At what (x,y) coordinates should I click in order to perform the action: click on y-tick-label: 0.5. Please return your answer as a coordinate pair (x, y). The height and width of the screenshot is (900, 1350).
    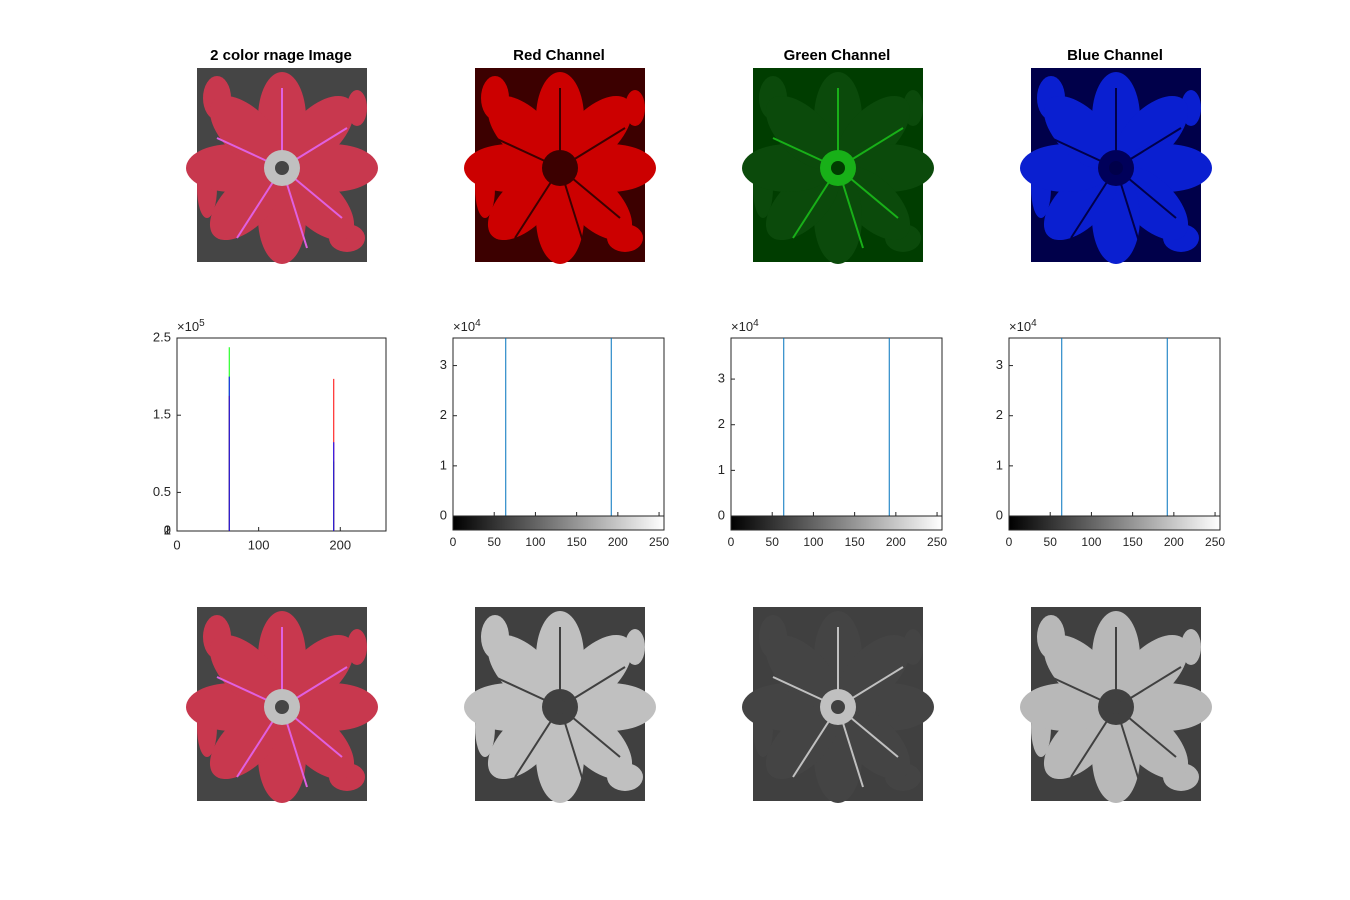
    Looking at the image, I should click on (162, 491).